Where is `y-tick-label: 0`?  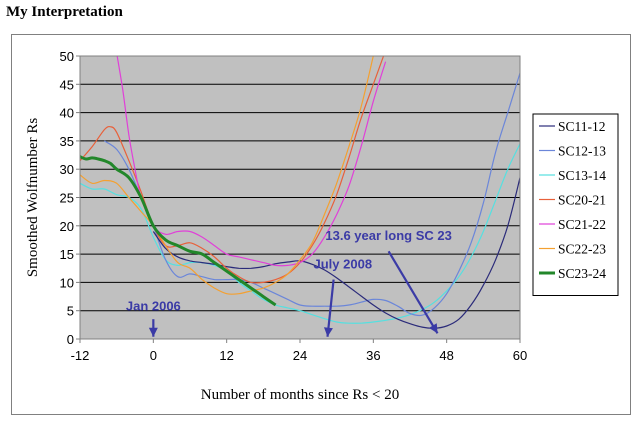 y-tick-label: 0 is located at coordinates (70, 339).